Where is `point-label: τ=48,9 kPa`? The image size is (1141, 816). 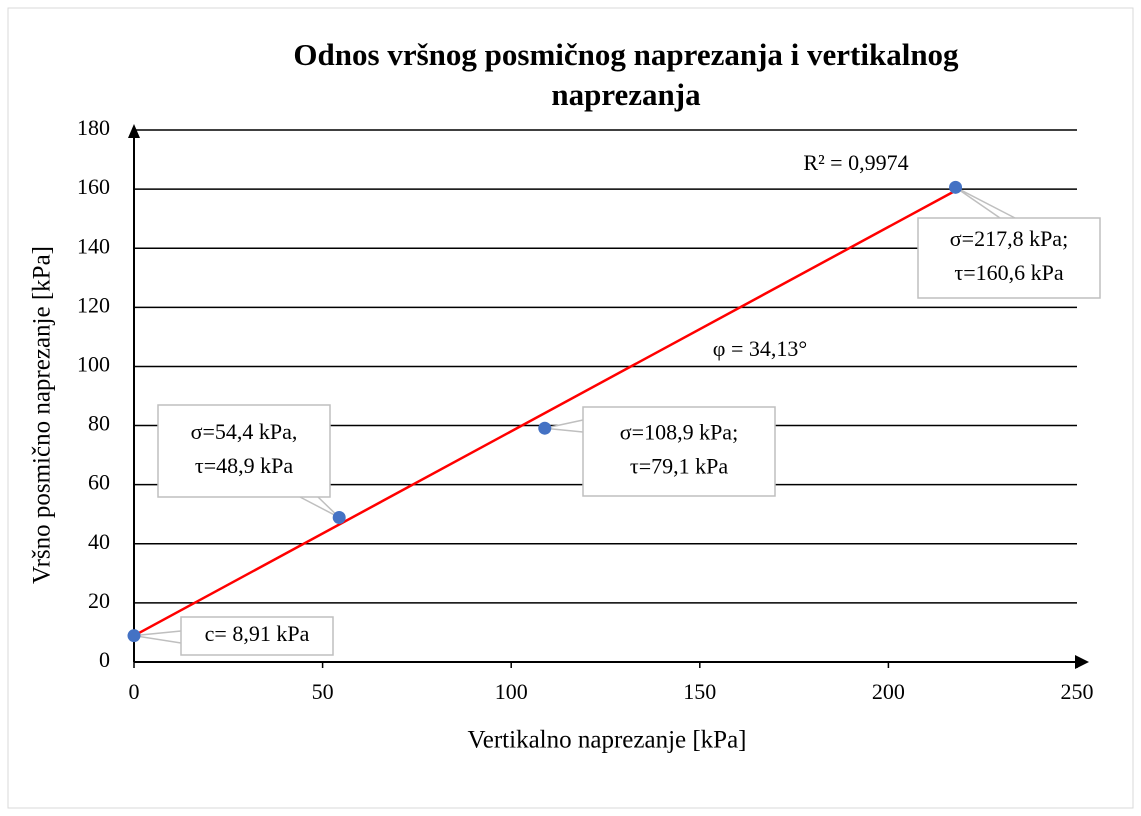
point-label: τ=48,9 kPa is located at coordinates (244, 465).